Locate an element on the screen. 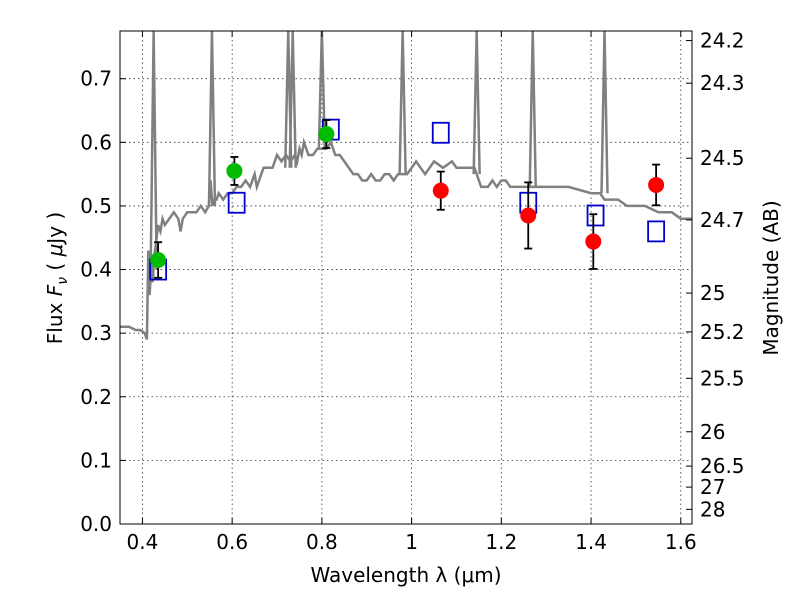  y-tick-label: 0.7 is located at coordinates (96, 79).